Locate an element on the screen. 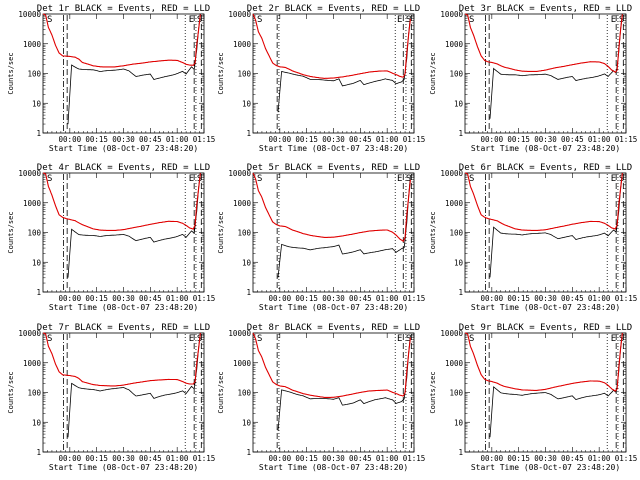 The height and width of the screenshot is (480, 640). panel-title: Det 5r BLACK = Events, RED = LLD is located at coordinates (333, 168).